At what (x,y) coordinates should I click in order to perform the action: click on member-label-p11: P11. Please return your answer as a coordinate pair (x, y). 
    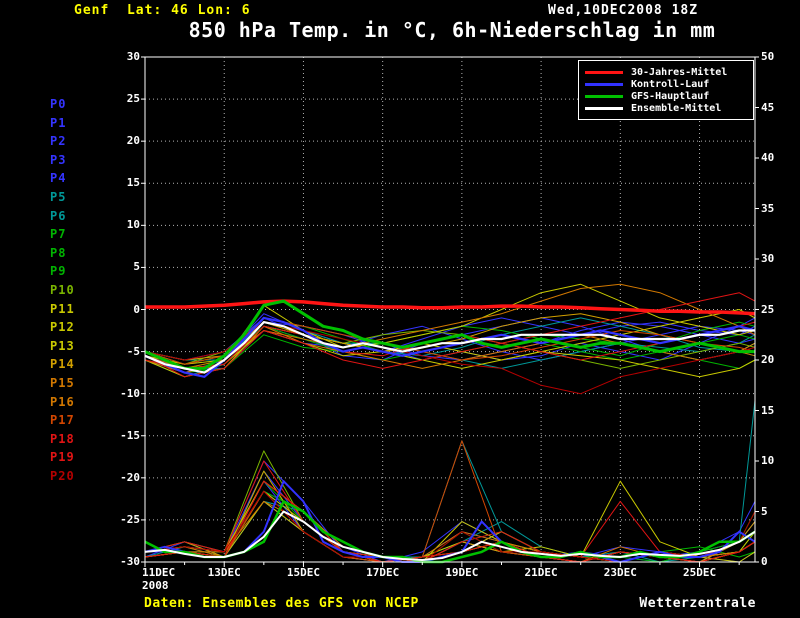
    Looking at the image, I should click on (62, 308).